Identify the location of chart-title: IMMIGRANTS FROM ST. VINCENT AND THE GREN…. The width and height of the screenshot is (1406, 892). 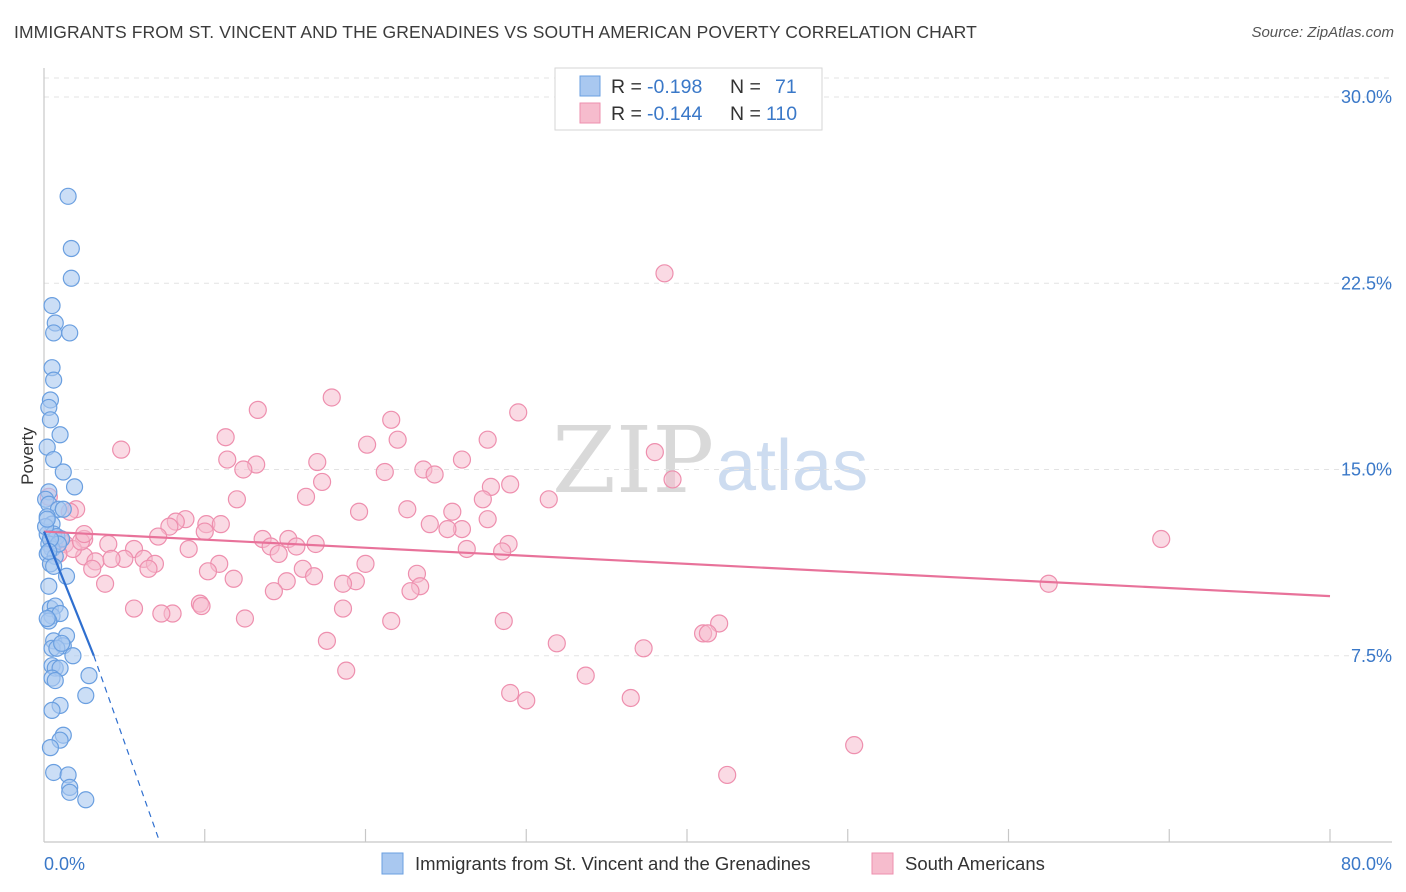
(495, 32).